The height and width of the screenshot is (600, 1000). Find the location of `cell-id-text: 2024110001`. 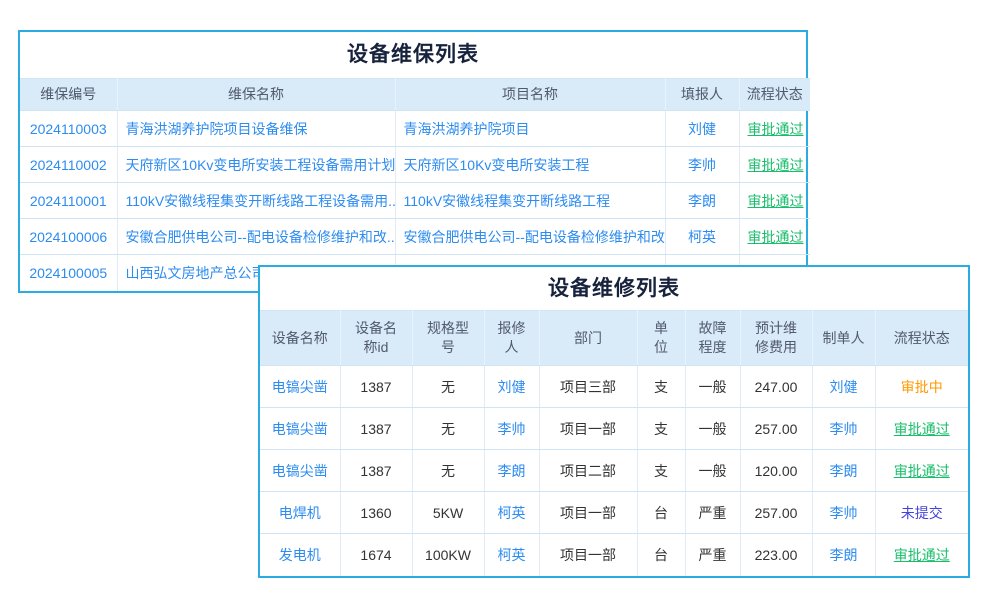

cell-id-text: 2024110001 is located at coordinates (68, 200).